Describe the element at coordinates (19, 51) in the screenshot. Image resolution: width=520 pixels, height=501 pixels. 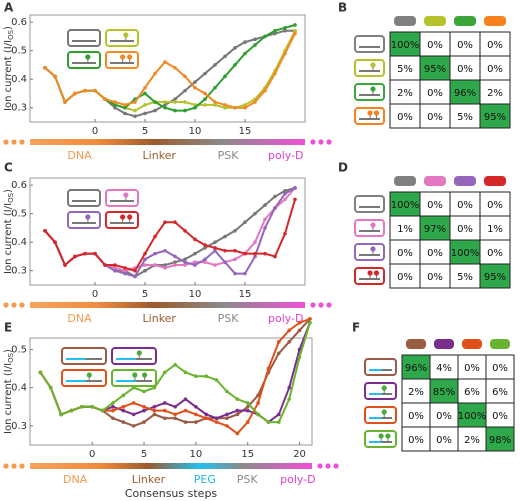
I see `y-tick-label: 0.5` at that location.